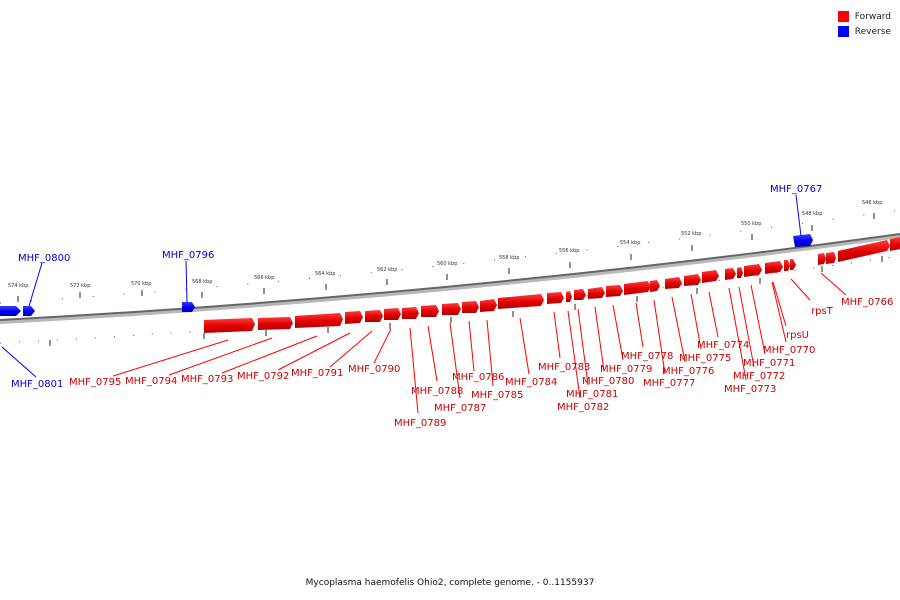  I want to click on gene-label-MHF_0790: MHF_0790, so click(374, 369).